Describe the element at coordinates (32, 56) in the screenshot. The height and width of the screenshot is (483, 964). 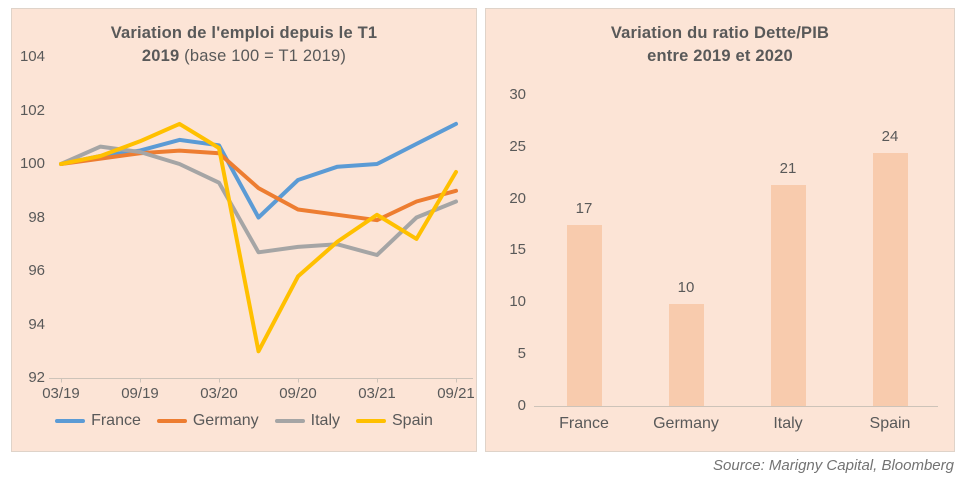
I see `y-axis-label: 104` at that location.